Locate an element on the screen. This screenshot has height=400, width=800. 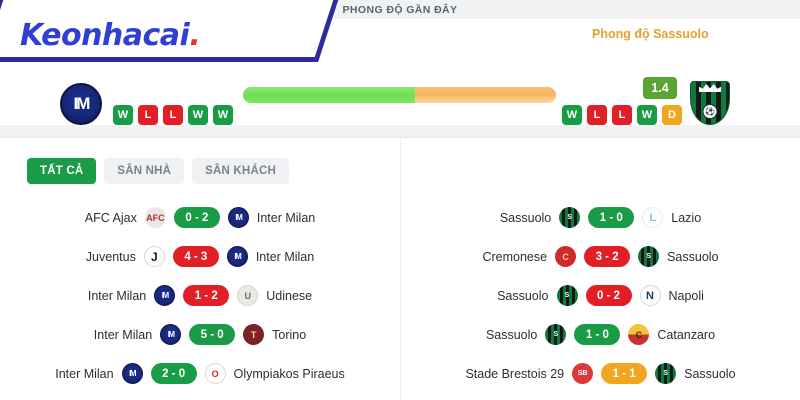
football-icon: ⚽ is located at coordinates (710, 111).